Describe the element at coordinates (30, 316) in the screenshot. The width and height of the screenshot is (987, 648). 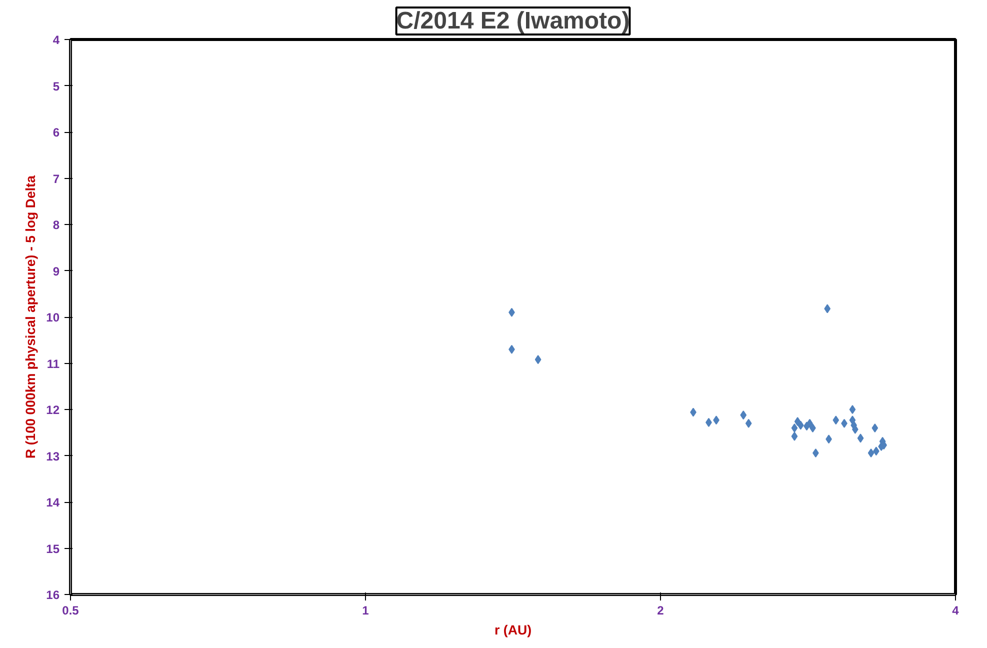
I see `y-axis-title: R (100 000km physical aperture) - 5 log Delta` at that location.